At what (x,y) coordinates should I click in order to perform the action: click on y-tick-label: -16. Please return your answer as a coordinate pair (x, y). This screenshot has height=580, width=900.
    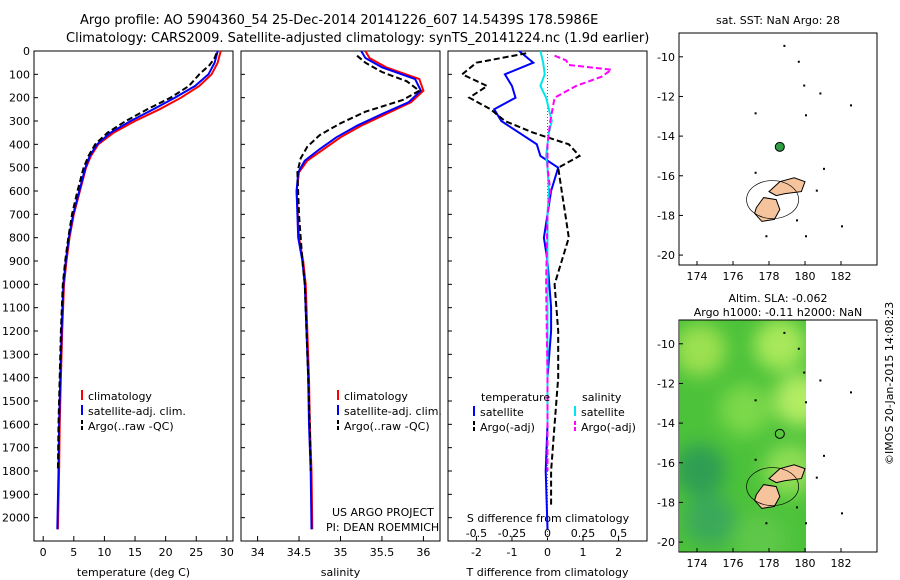
    Looking at the image, I should click on (666, 463).